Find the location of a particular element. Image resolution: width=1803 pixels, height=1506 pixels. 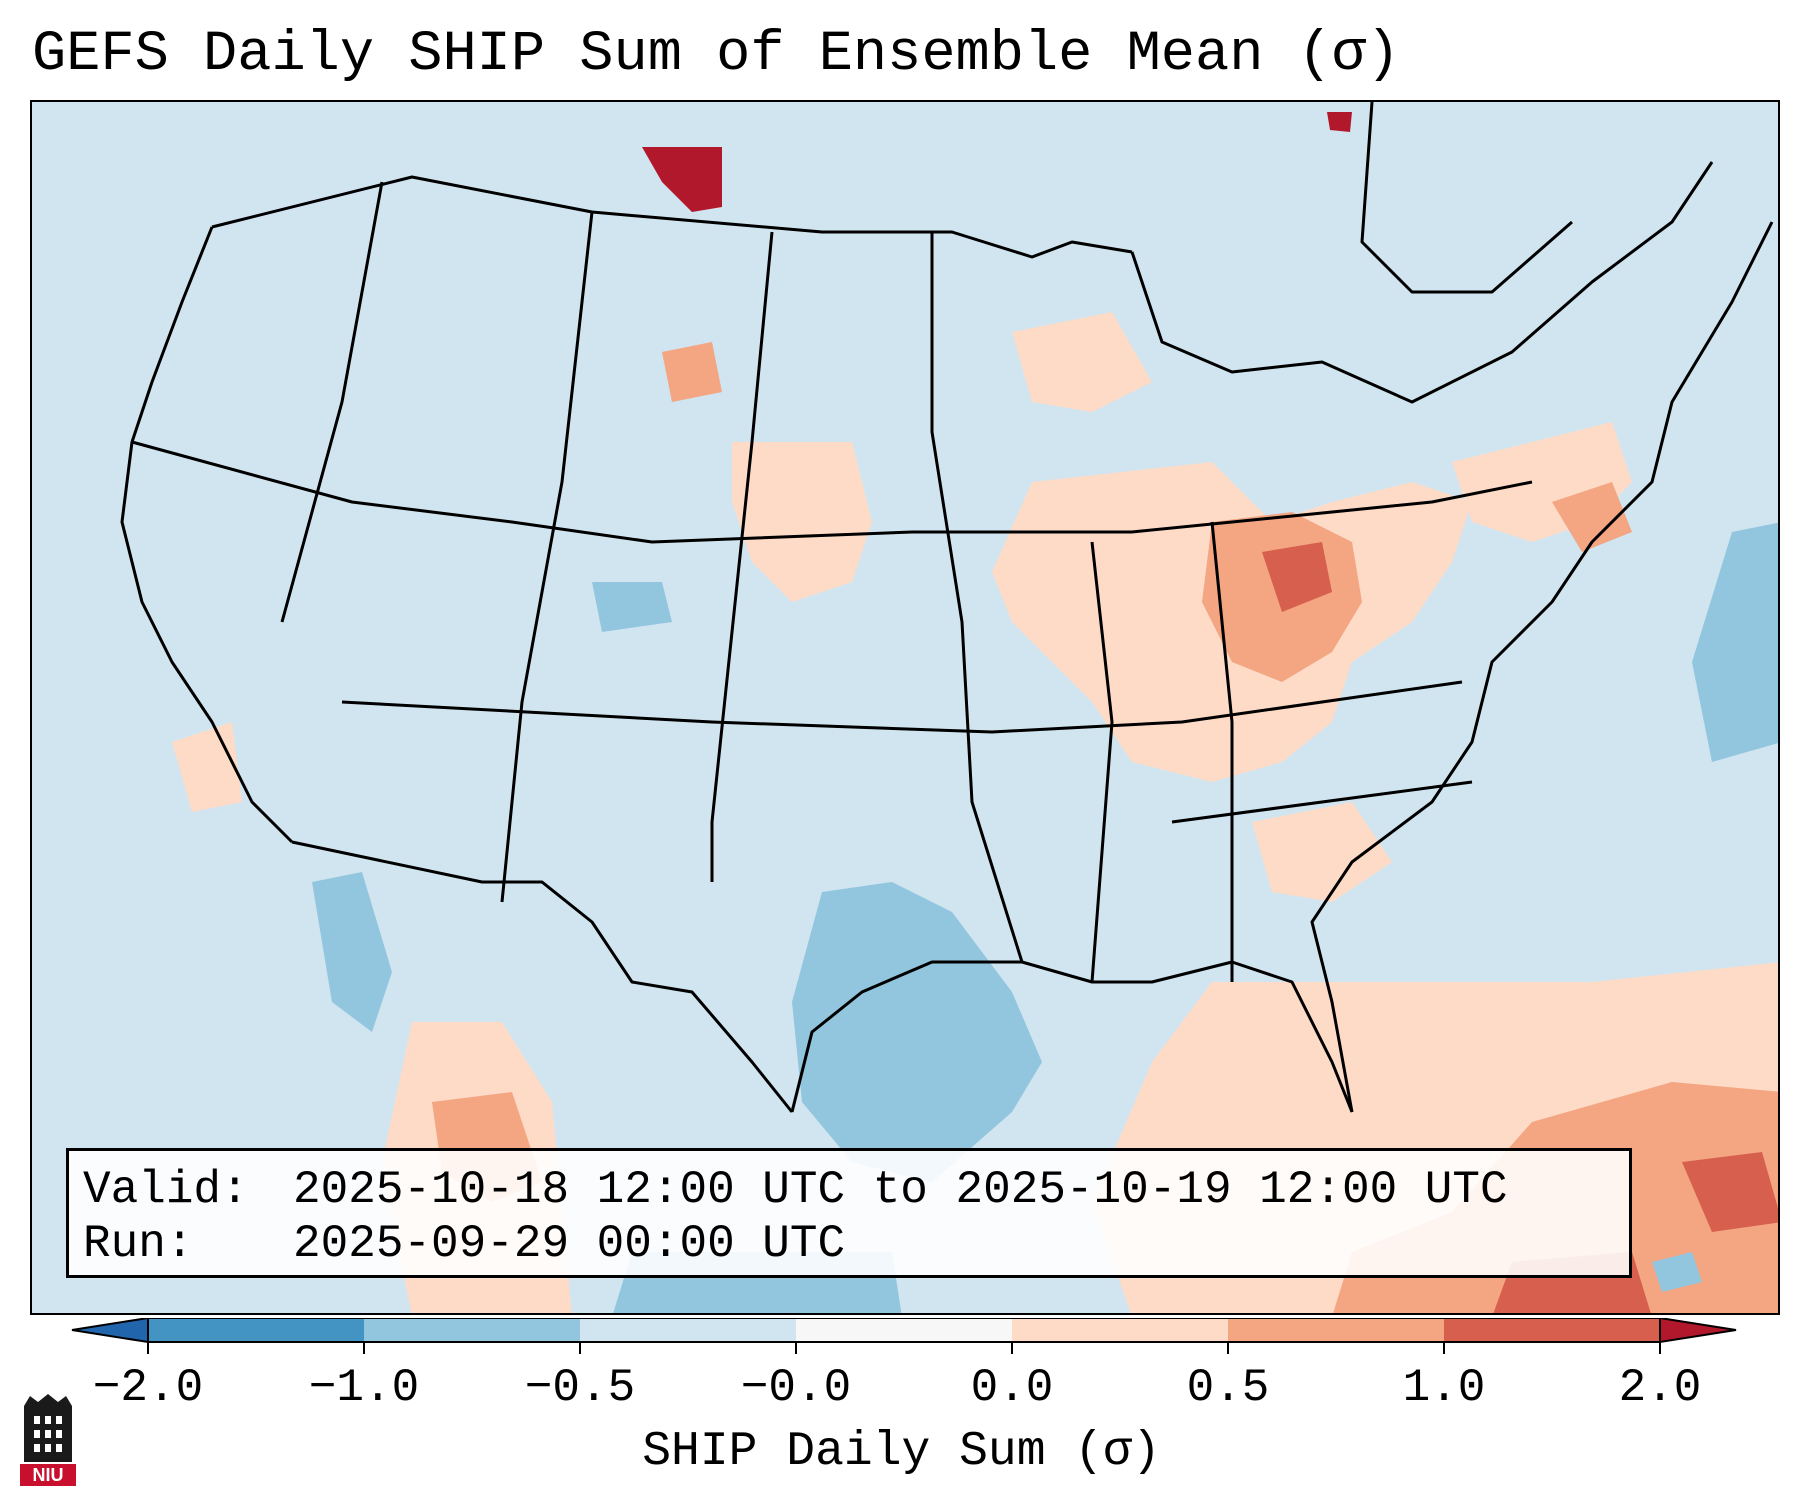

extreme-positive-anomaly-layer is located at coordinates (997, 162).